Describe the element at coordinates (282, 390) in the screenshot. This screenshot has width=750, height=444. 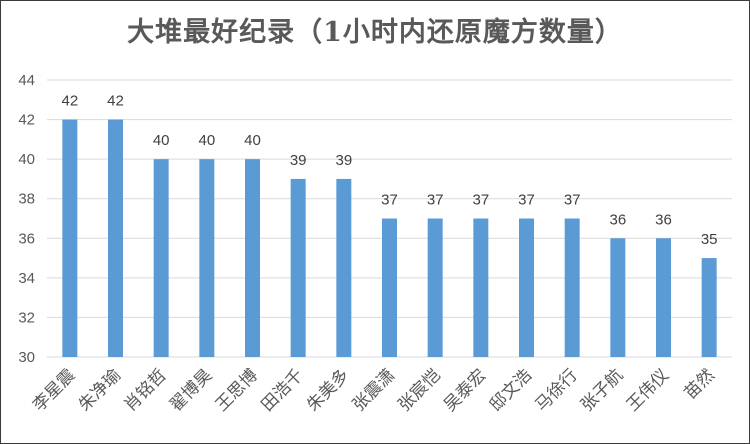
I see `x-tick-label: 田浩千` at that location.